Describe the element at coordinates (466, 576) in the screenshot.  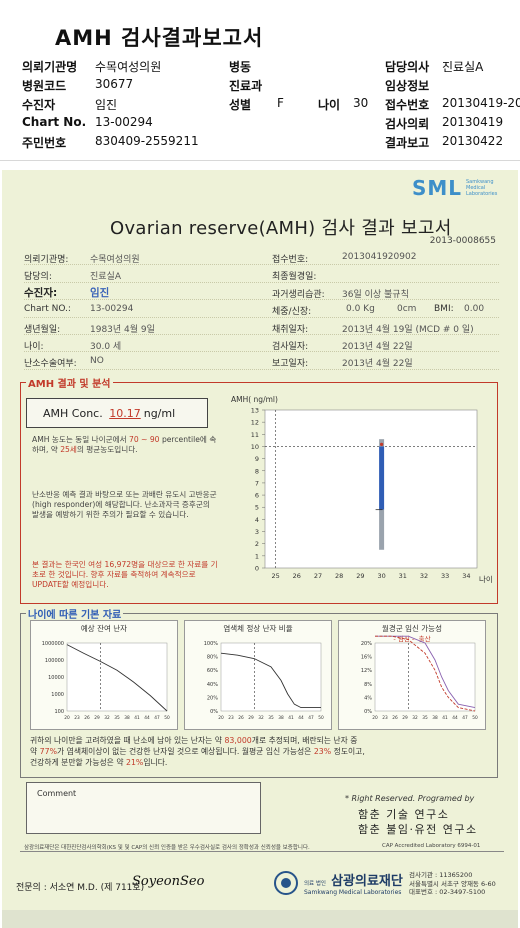
I see `x-tick-label: 34` at that location.